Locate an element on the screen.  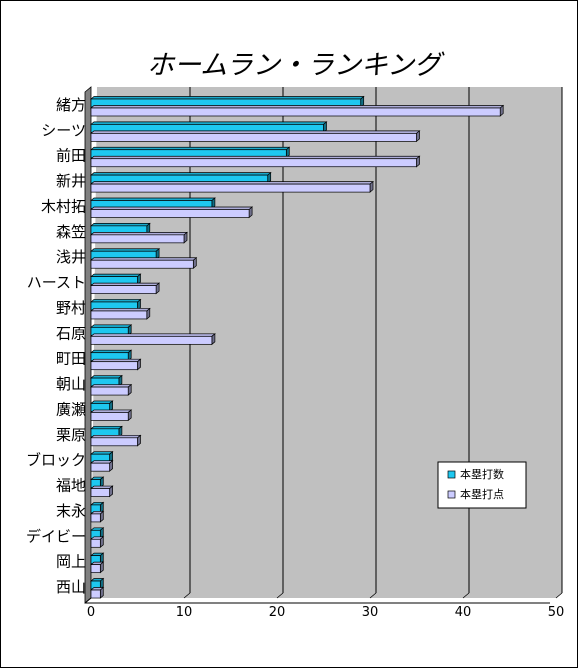
category-label: 西山 is located at coordinates (71, 587).